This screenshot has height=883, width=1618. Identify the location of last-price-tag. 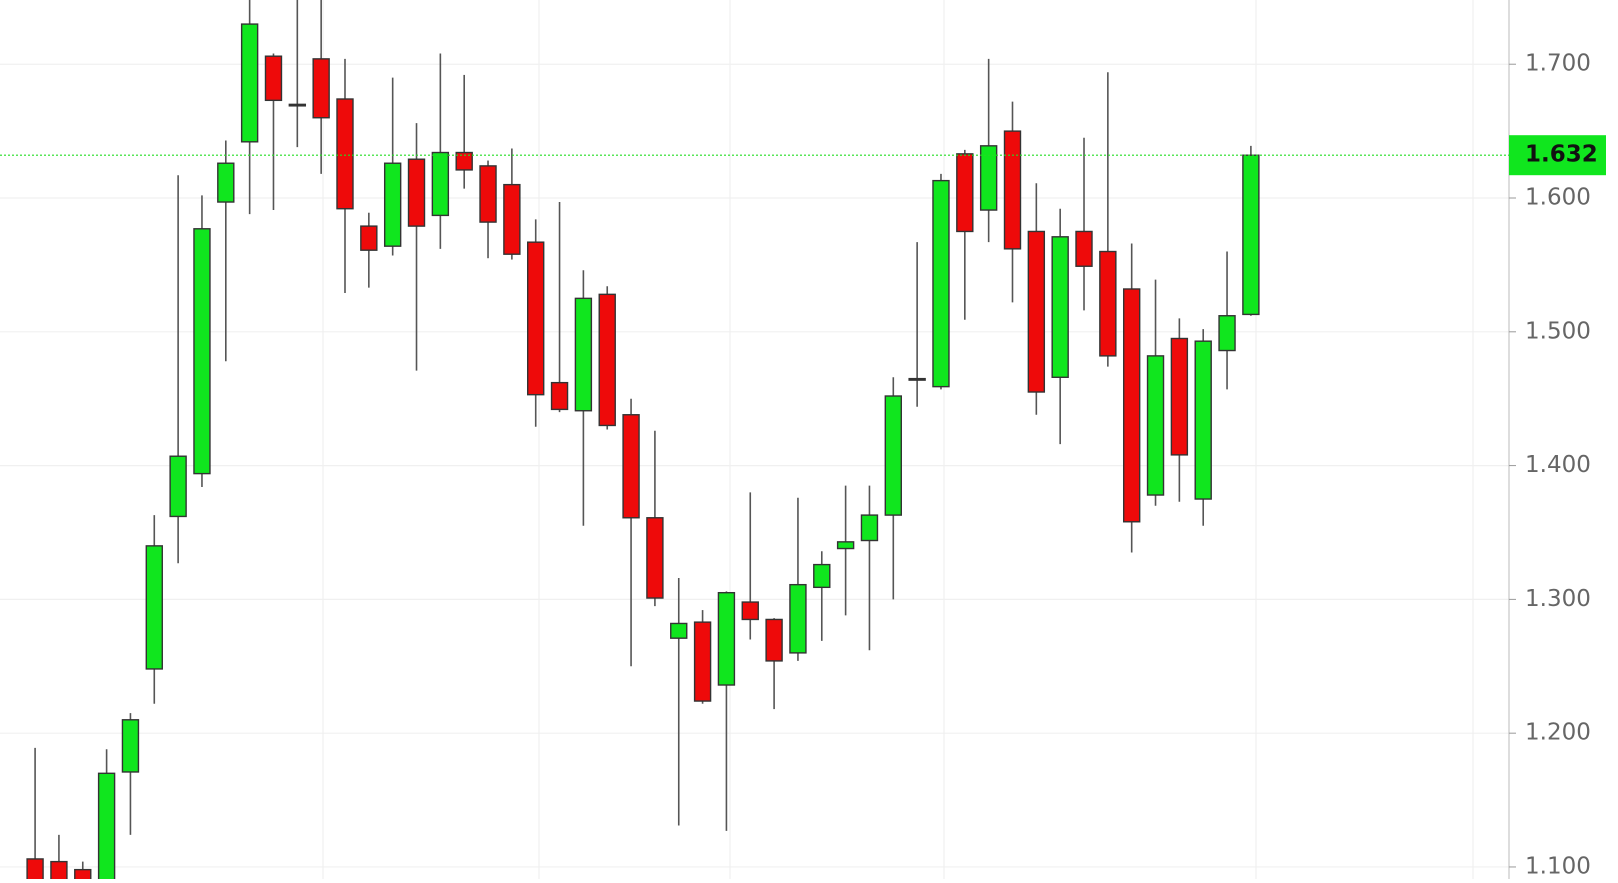
(1557, 155).